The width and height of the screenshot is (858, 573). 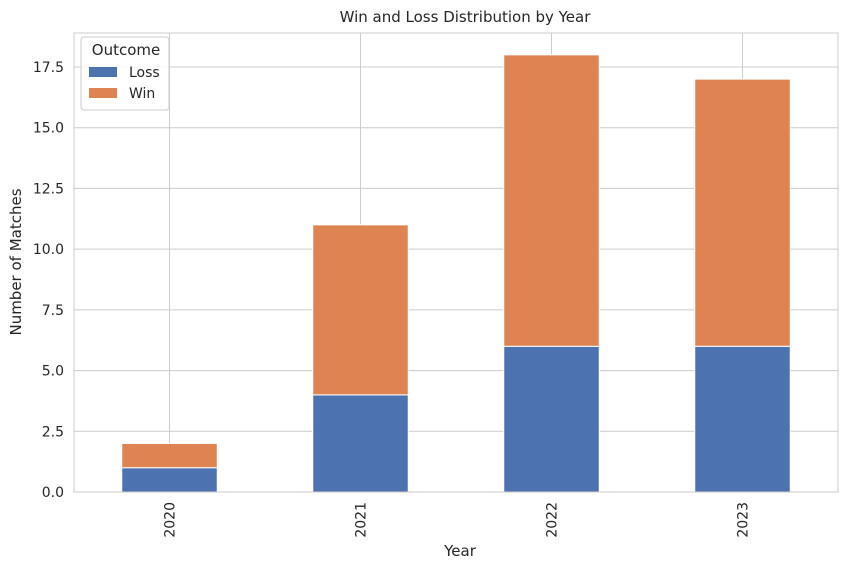 What do you see at coordinates (53, 372) in the screenshot?
I see `y-tick-label: 5.0` at bounding box center [53, 372].